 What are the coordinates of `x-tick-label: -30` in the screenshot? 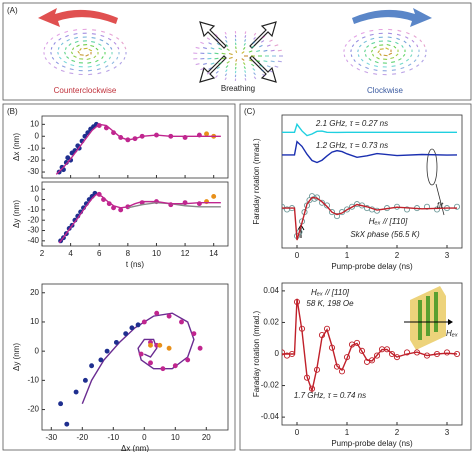 It's located at (52, 437).